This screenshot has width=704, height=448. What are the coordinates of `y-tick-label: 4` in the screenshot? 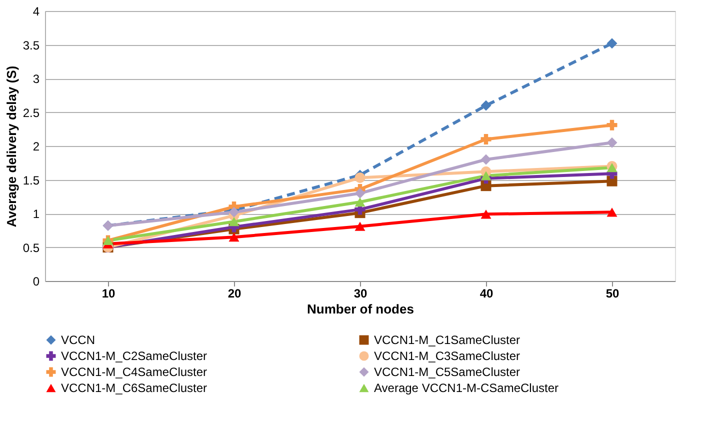 It's located at (36, 11).